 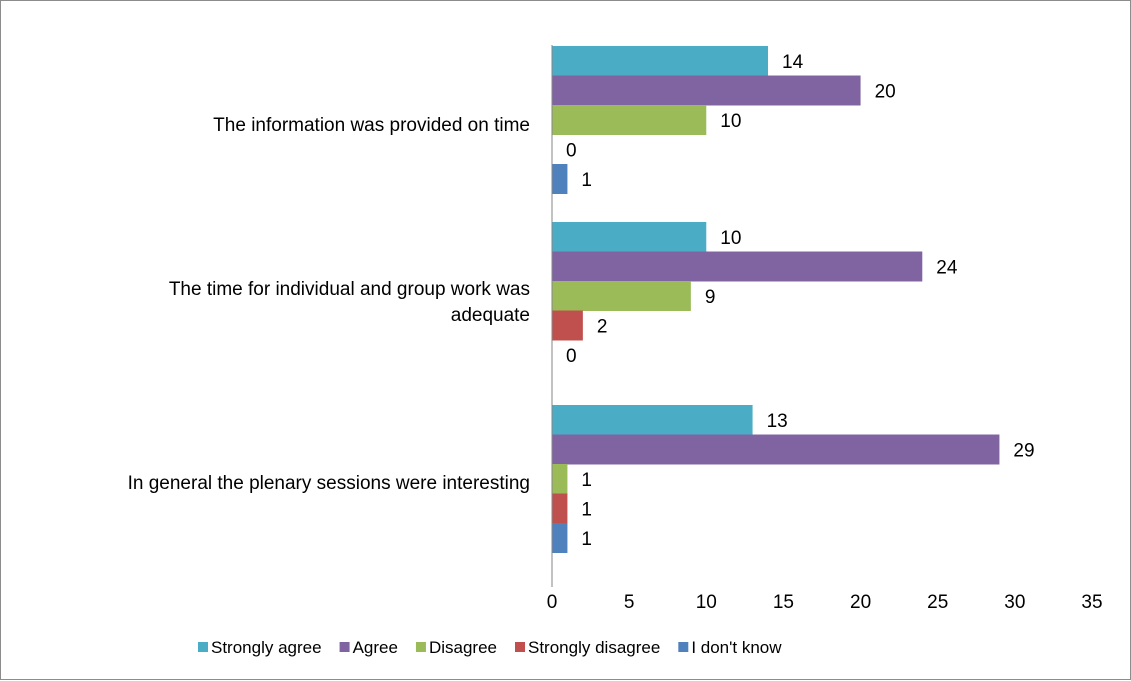 I want to click on legend-item: I don't know, so click(x=730, y=647).